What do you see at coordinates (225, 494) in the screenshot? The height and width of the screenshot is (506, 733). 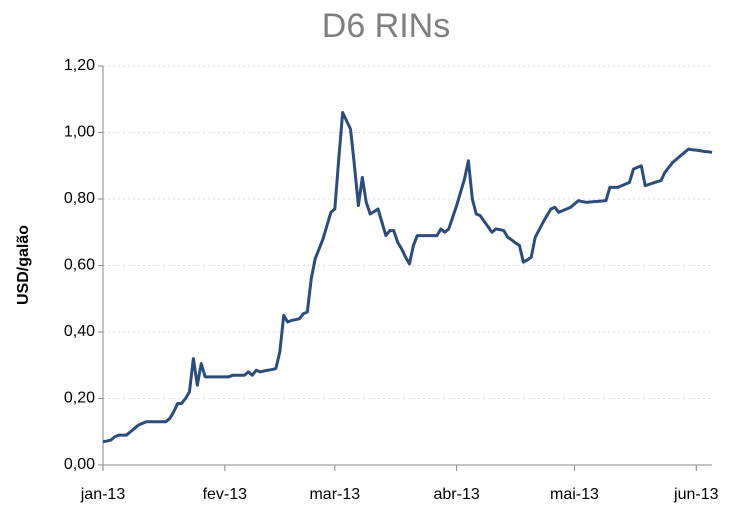 I see `x-tick-label: fev-13` at bounding box center [225, 494].